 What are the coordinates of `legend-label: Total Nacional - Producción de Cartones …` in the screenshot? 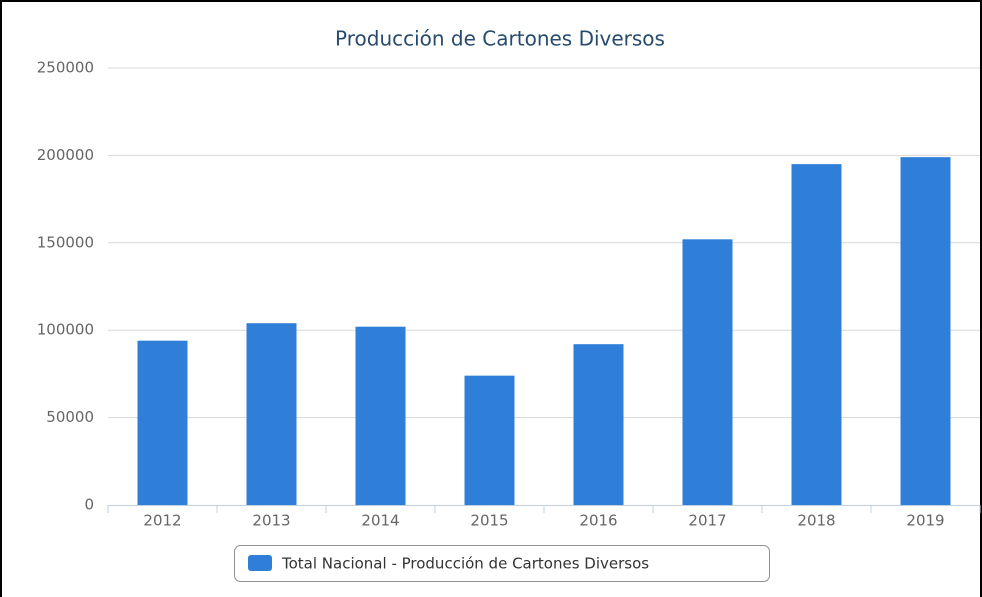 It's located at (465, 564).